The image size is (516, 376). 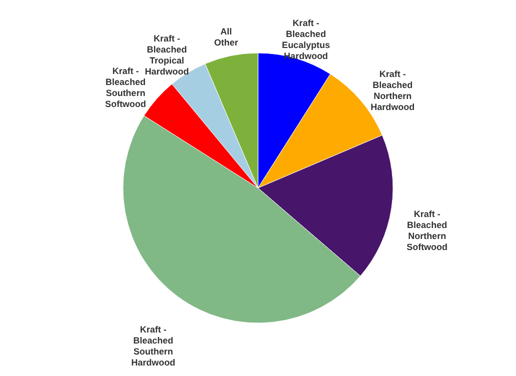 I want to click on slice-label: Kraft - Bleached Northern Hardwood, so click(x=392, y=90).